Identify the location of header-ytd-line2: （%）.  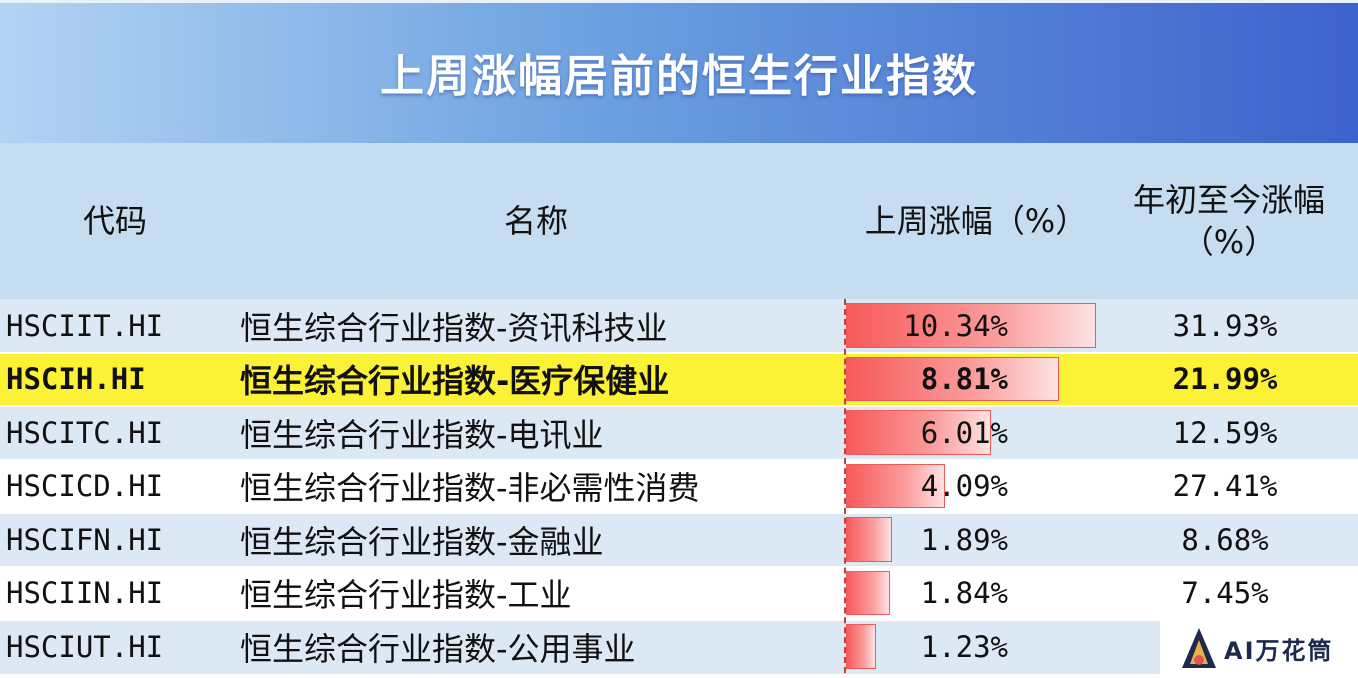
(1229, 242).